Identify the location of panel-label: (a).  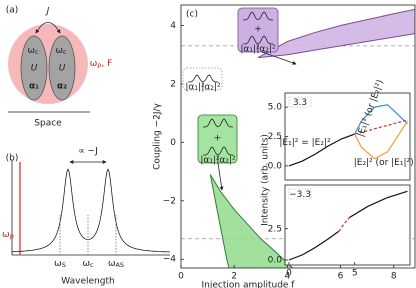
(12, 11).